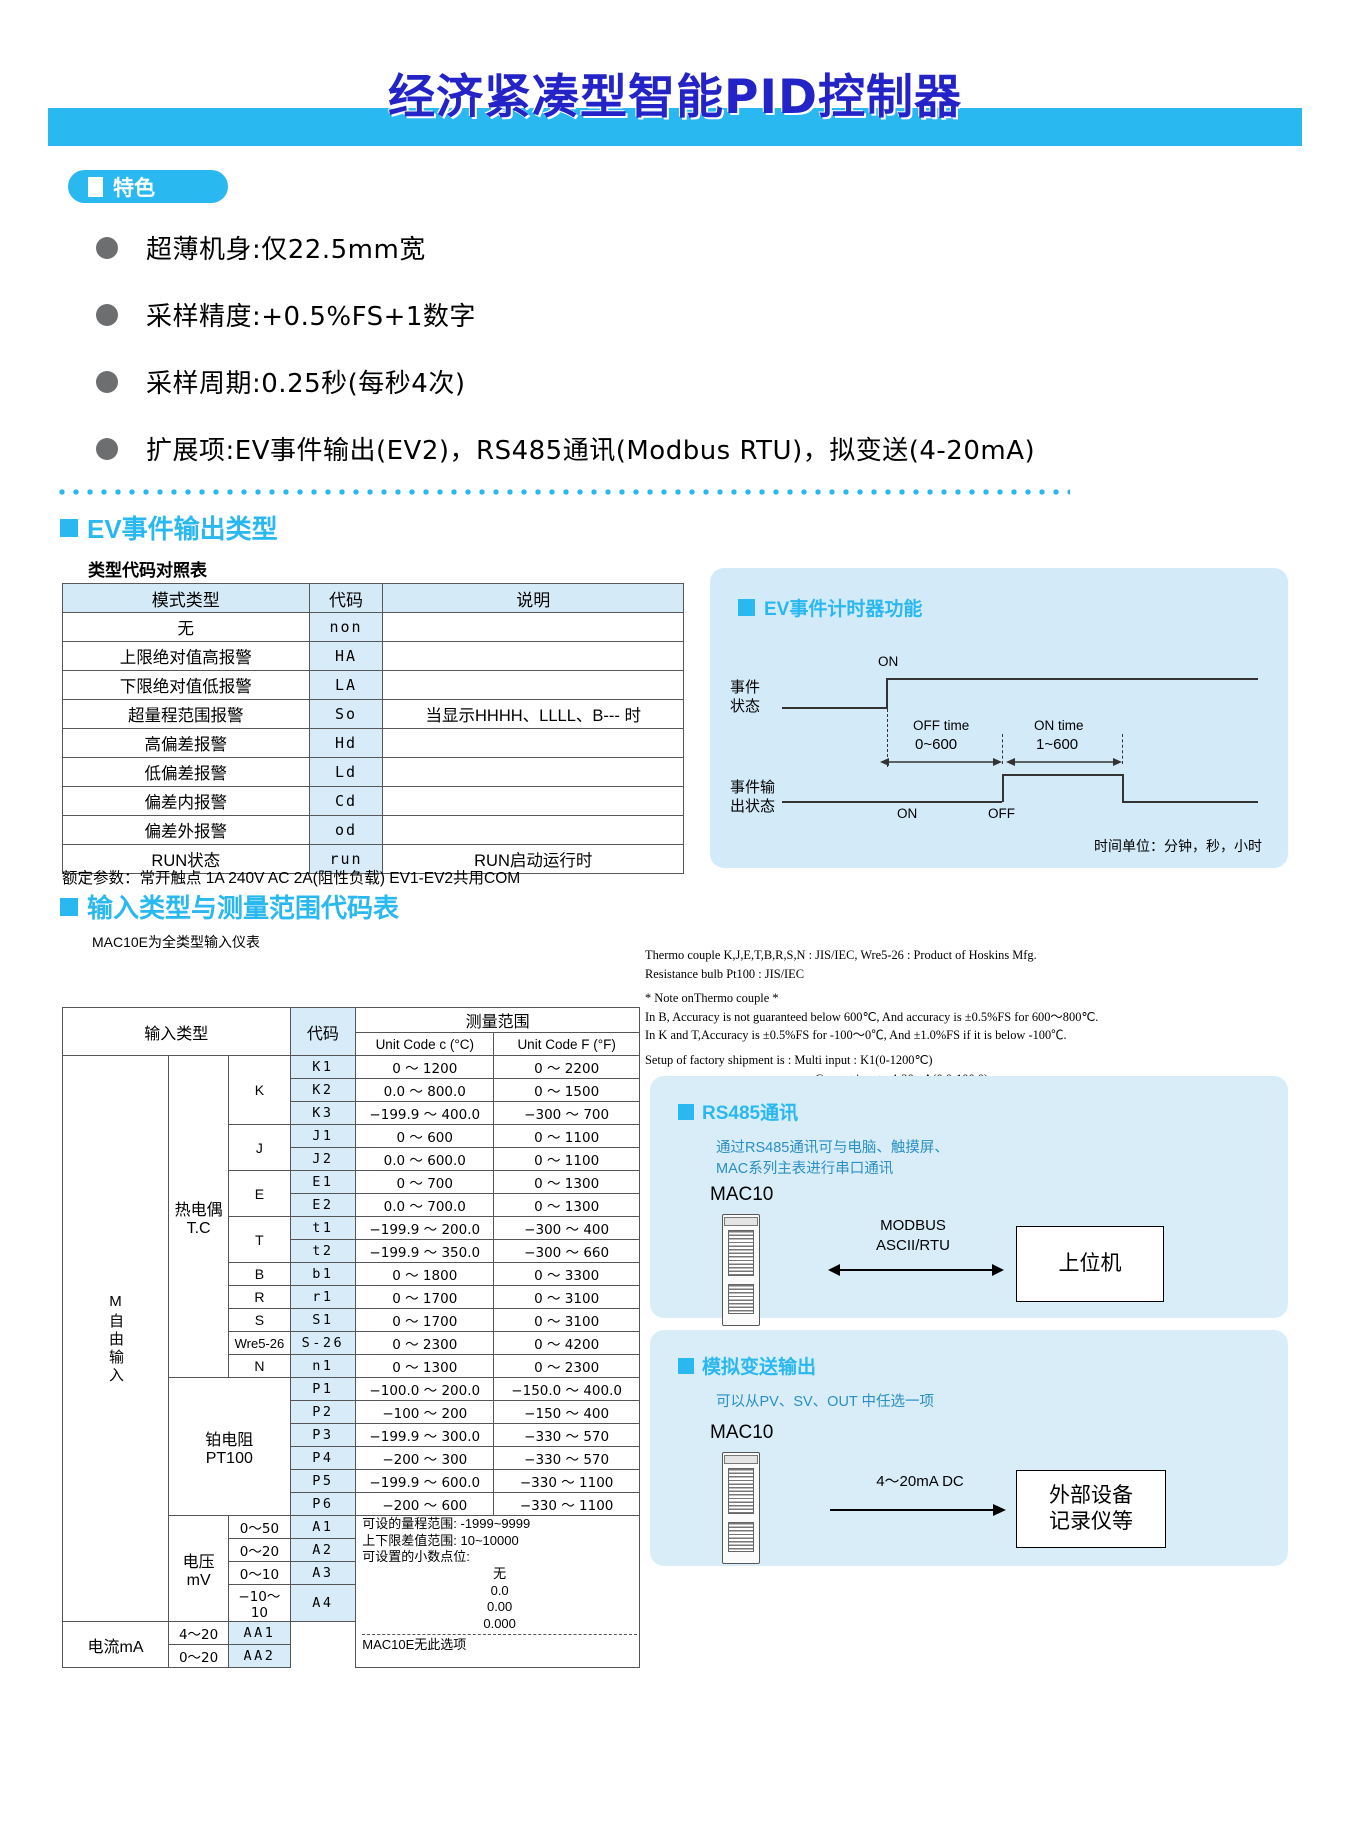 Image resolution: width=1350 pixels, height=1834 pixels. What do you see at coordinates (936, 744) in the screenshot?
I see `off-time-value: 0~600` at bounding box center [936, 744].